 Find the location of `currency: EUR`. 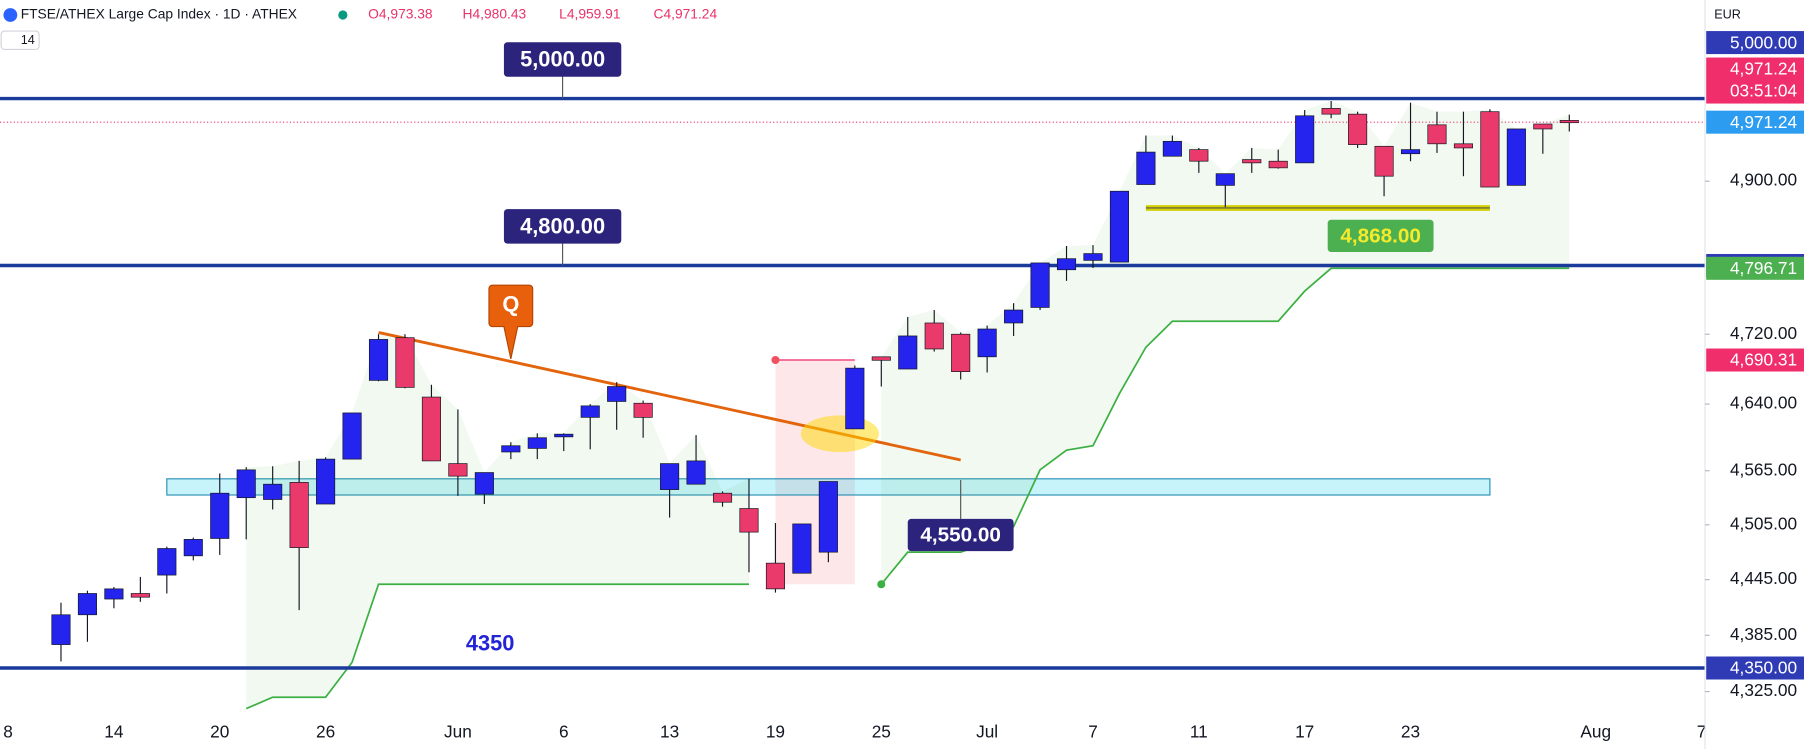

currency: EUR is located at coordinates (1727, 14).